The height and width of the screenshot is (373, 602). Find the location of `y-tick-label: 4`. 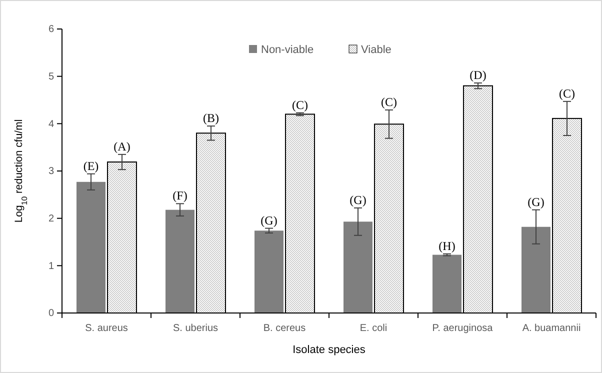

y-tick-label: 4 is located at coordinates (51, 124).